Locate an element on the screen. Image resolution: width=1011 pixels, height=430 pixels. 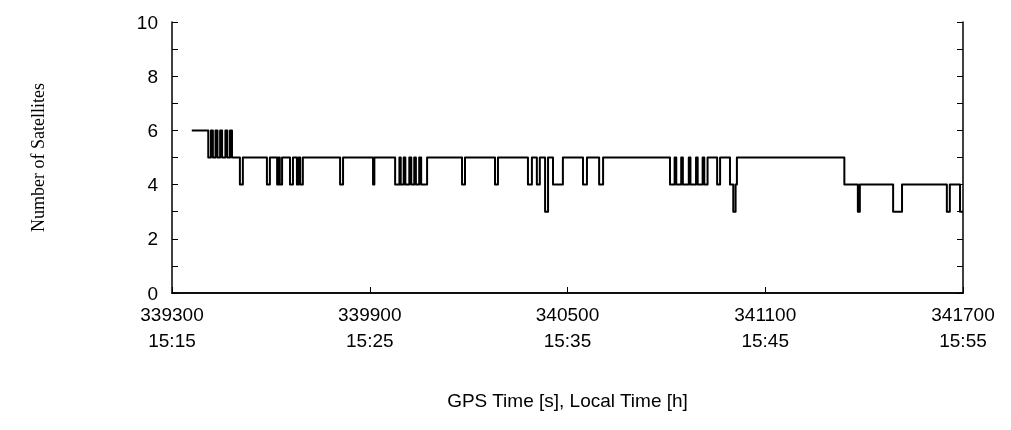
y-tick-label: 0 is located at coordinates (152, 293).